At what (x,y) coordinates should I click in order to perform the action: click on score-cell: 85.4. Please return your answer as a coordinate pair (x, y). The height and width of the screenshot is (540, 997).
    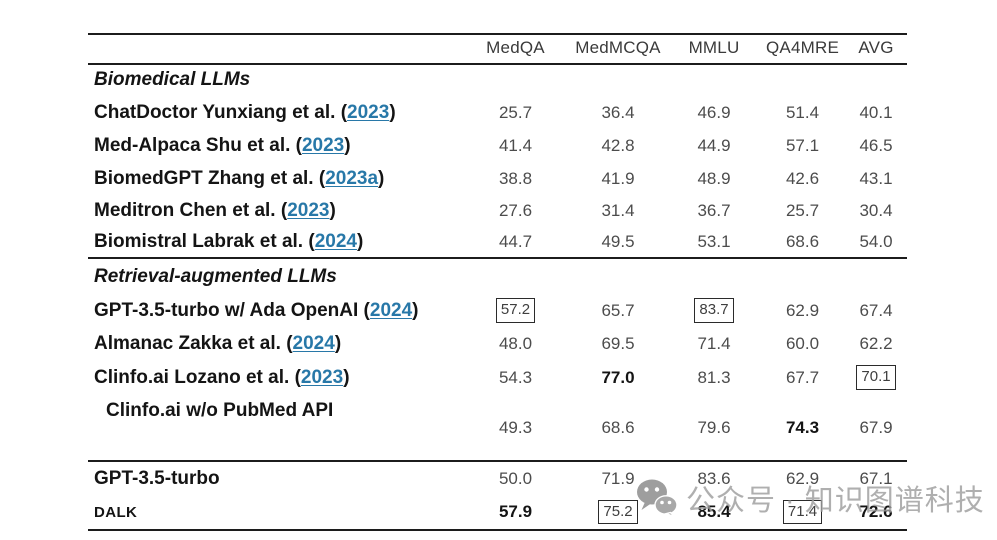
    Looking at the image, I should click on (714, 511).